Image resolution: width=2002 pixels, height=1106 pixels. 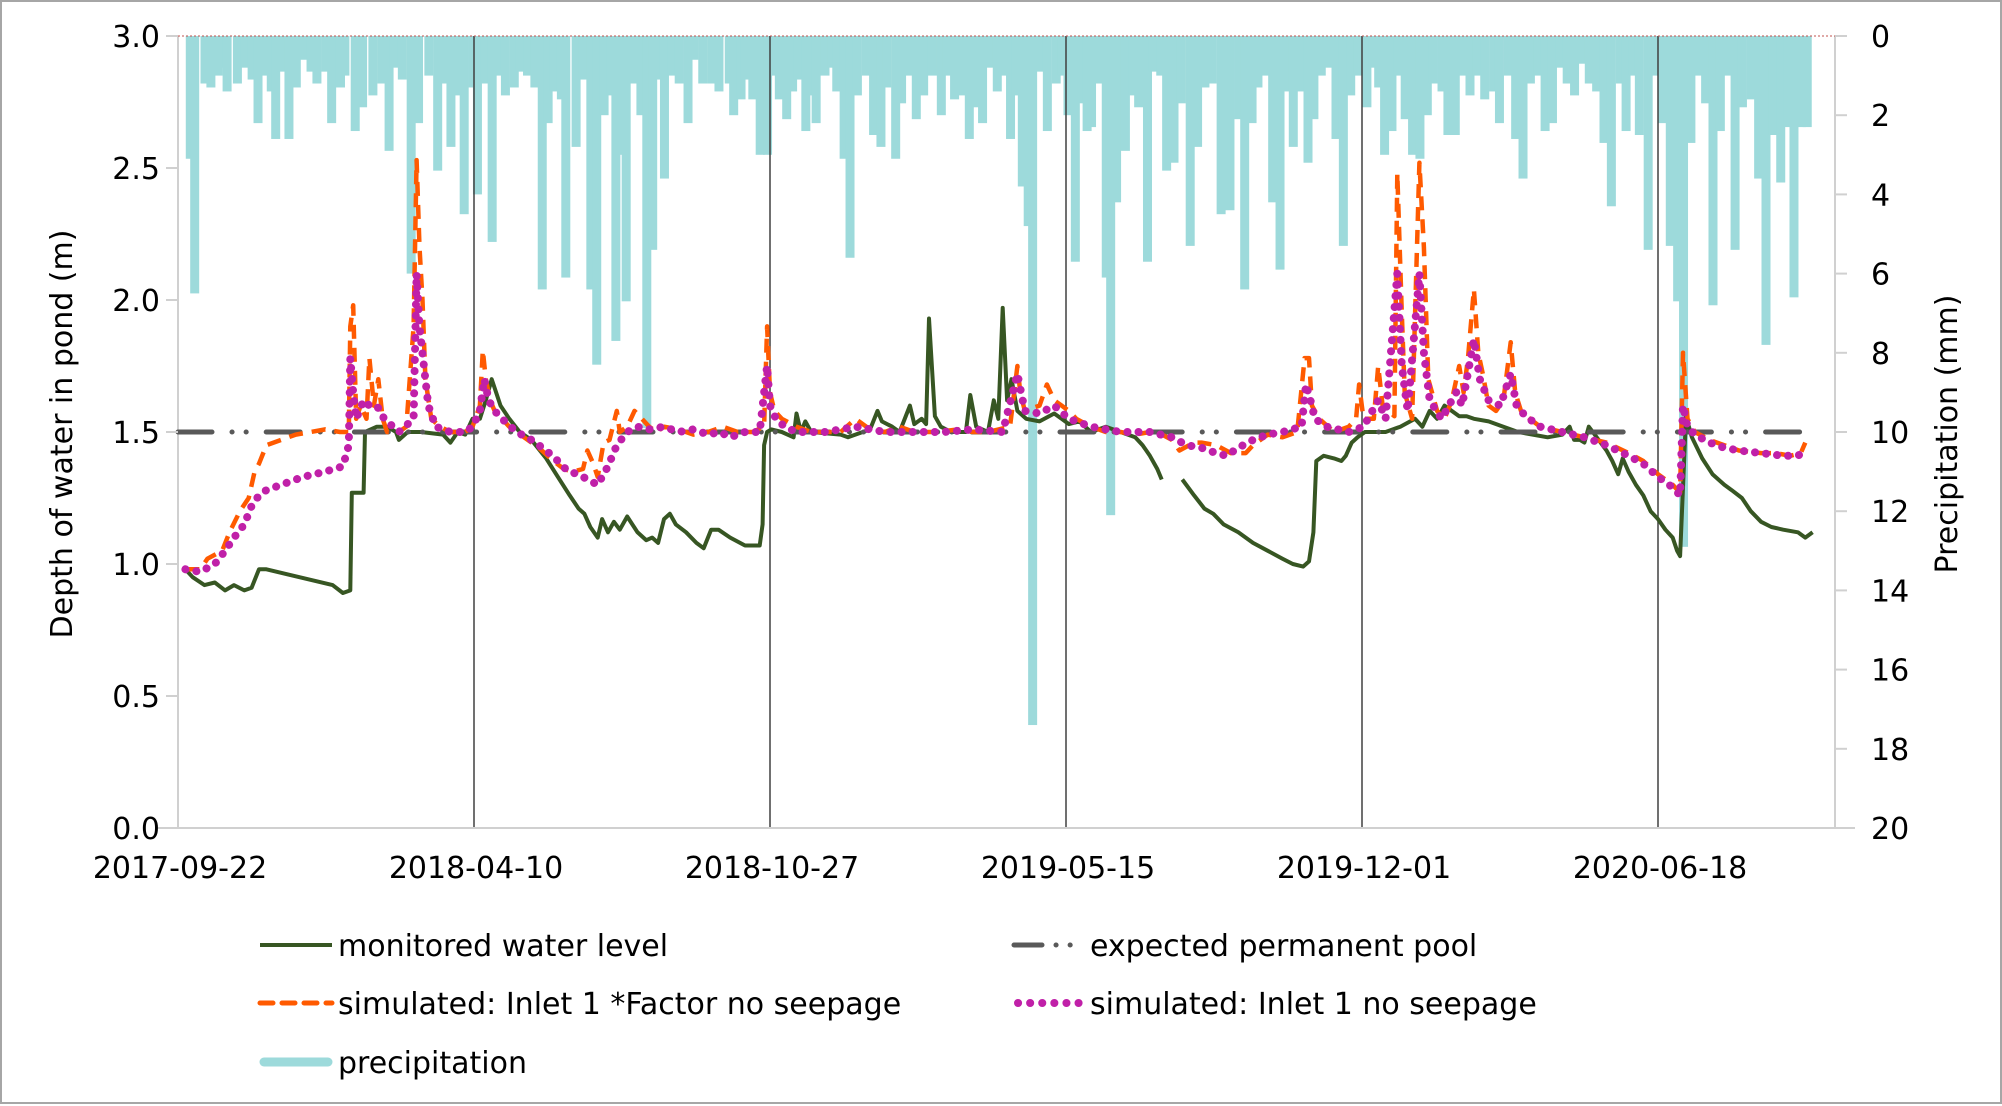 I want to click on series-monitored-water-level, so click(x=673, y=450).